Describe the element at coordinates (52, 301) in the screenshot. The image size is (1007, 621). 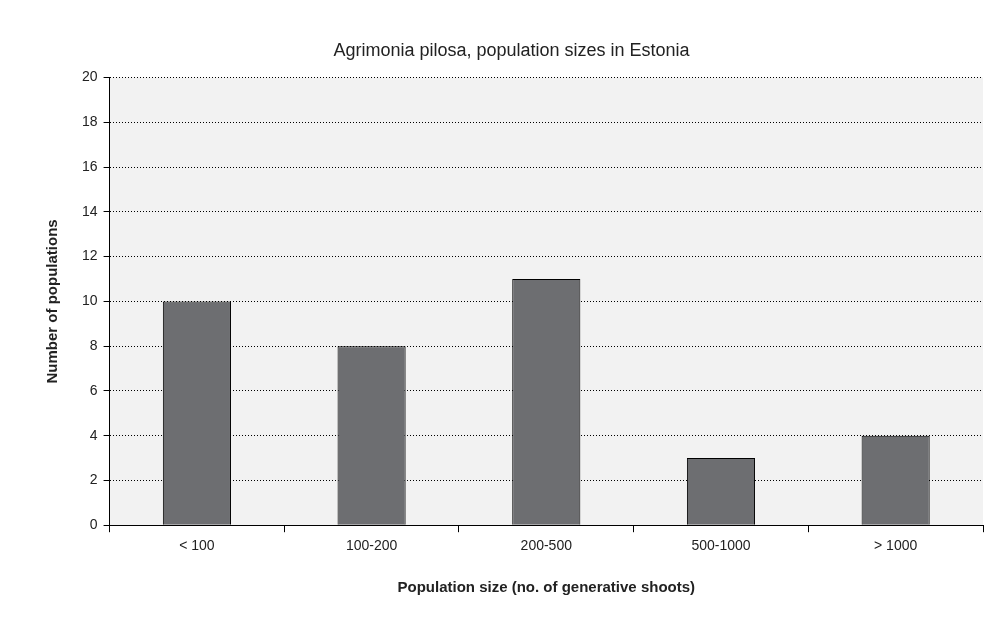
I see `y-axis-title: Number of populations` at that location.